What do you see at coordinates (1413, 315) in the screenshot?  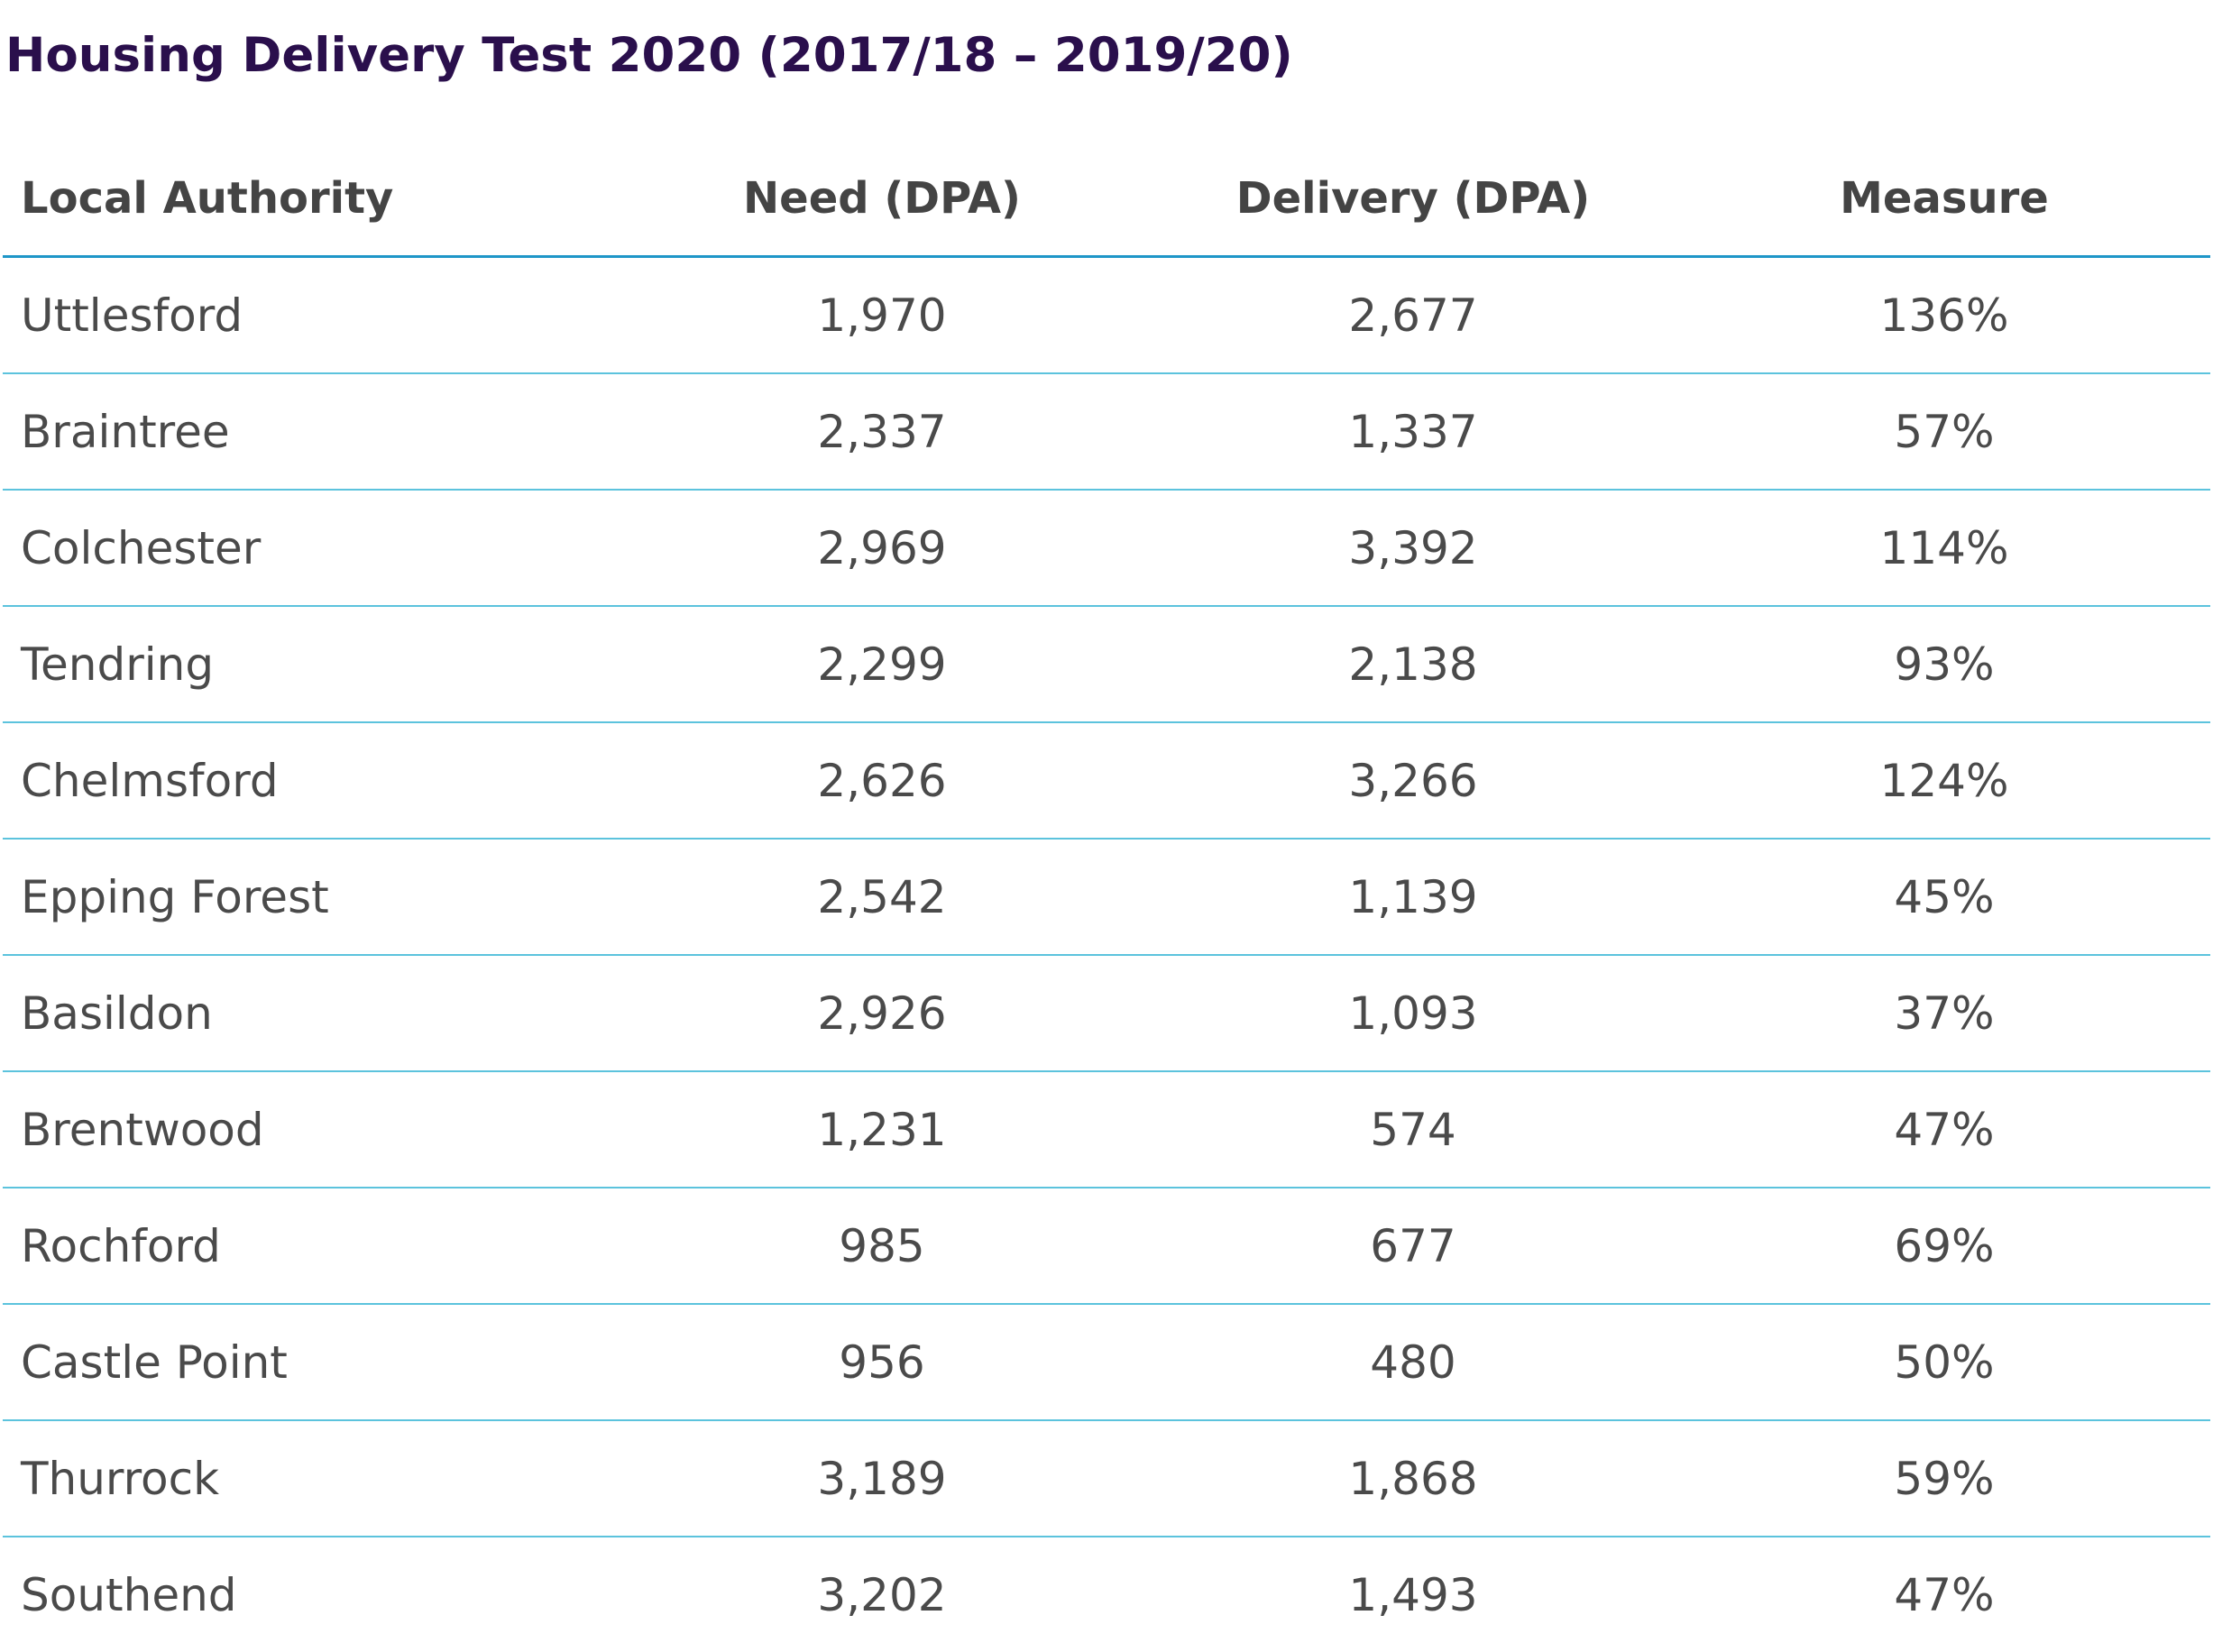 I see `delivery-cell: 2,677` at bounding box center [1413, 315].